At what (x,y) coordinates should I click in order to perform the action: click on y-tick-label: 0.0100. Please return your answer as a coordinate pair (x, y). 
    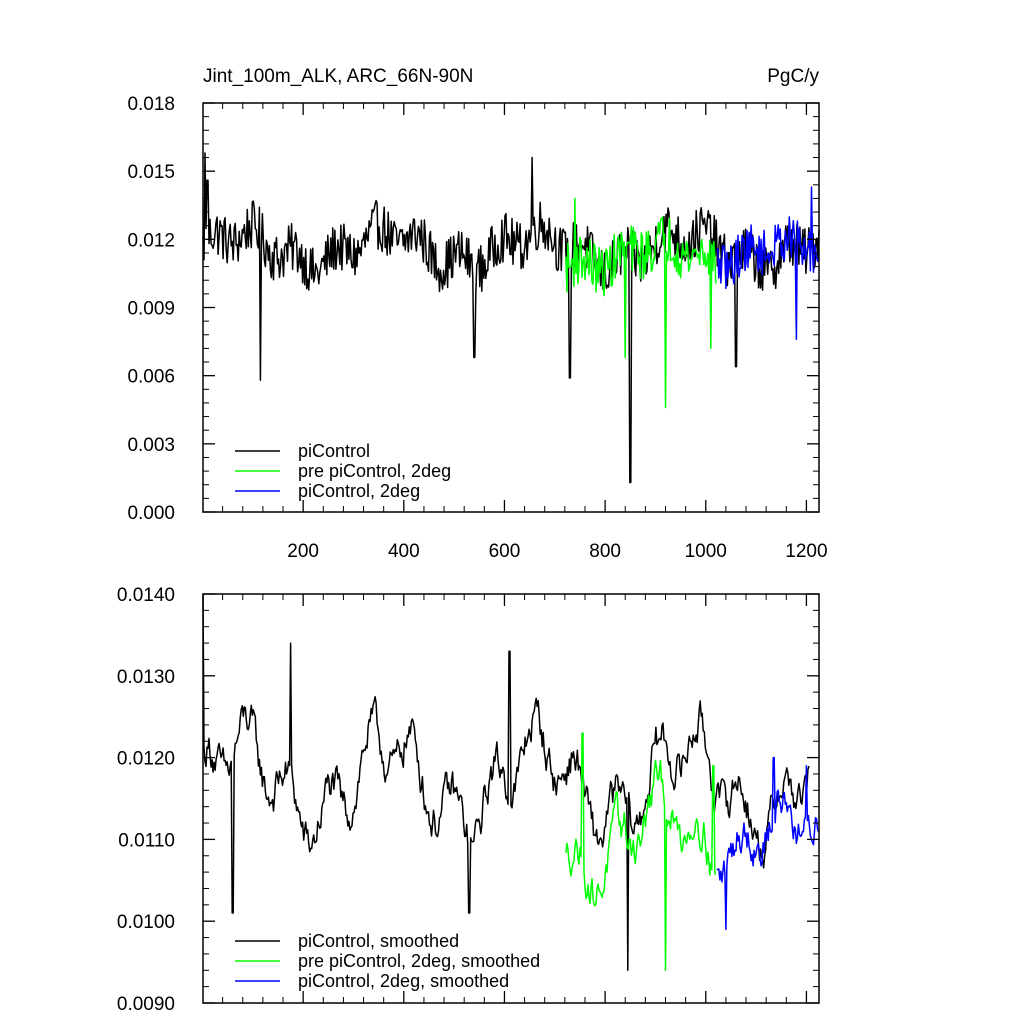
    Looking at the image, I should click on (146, 922).